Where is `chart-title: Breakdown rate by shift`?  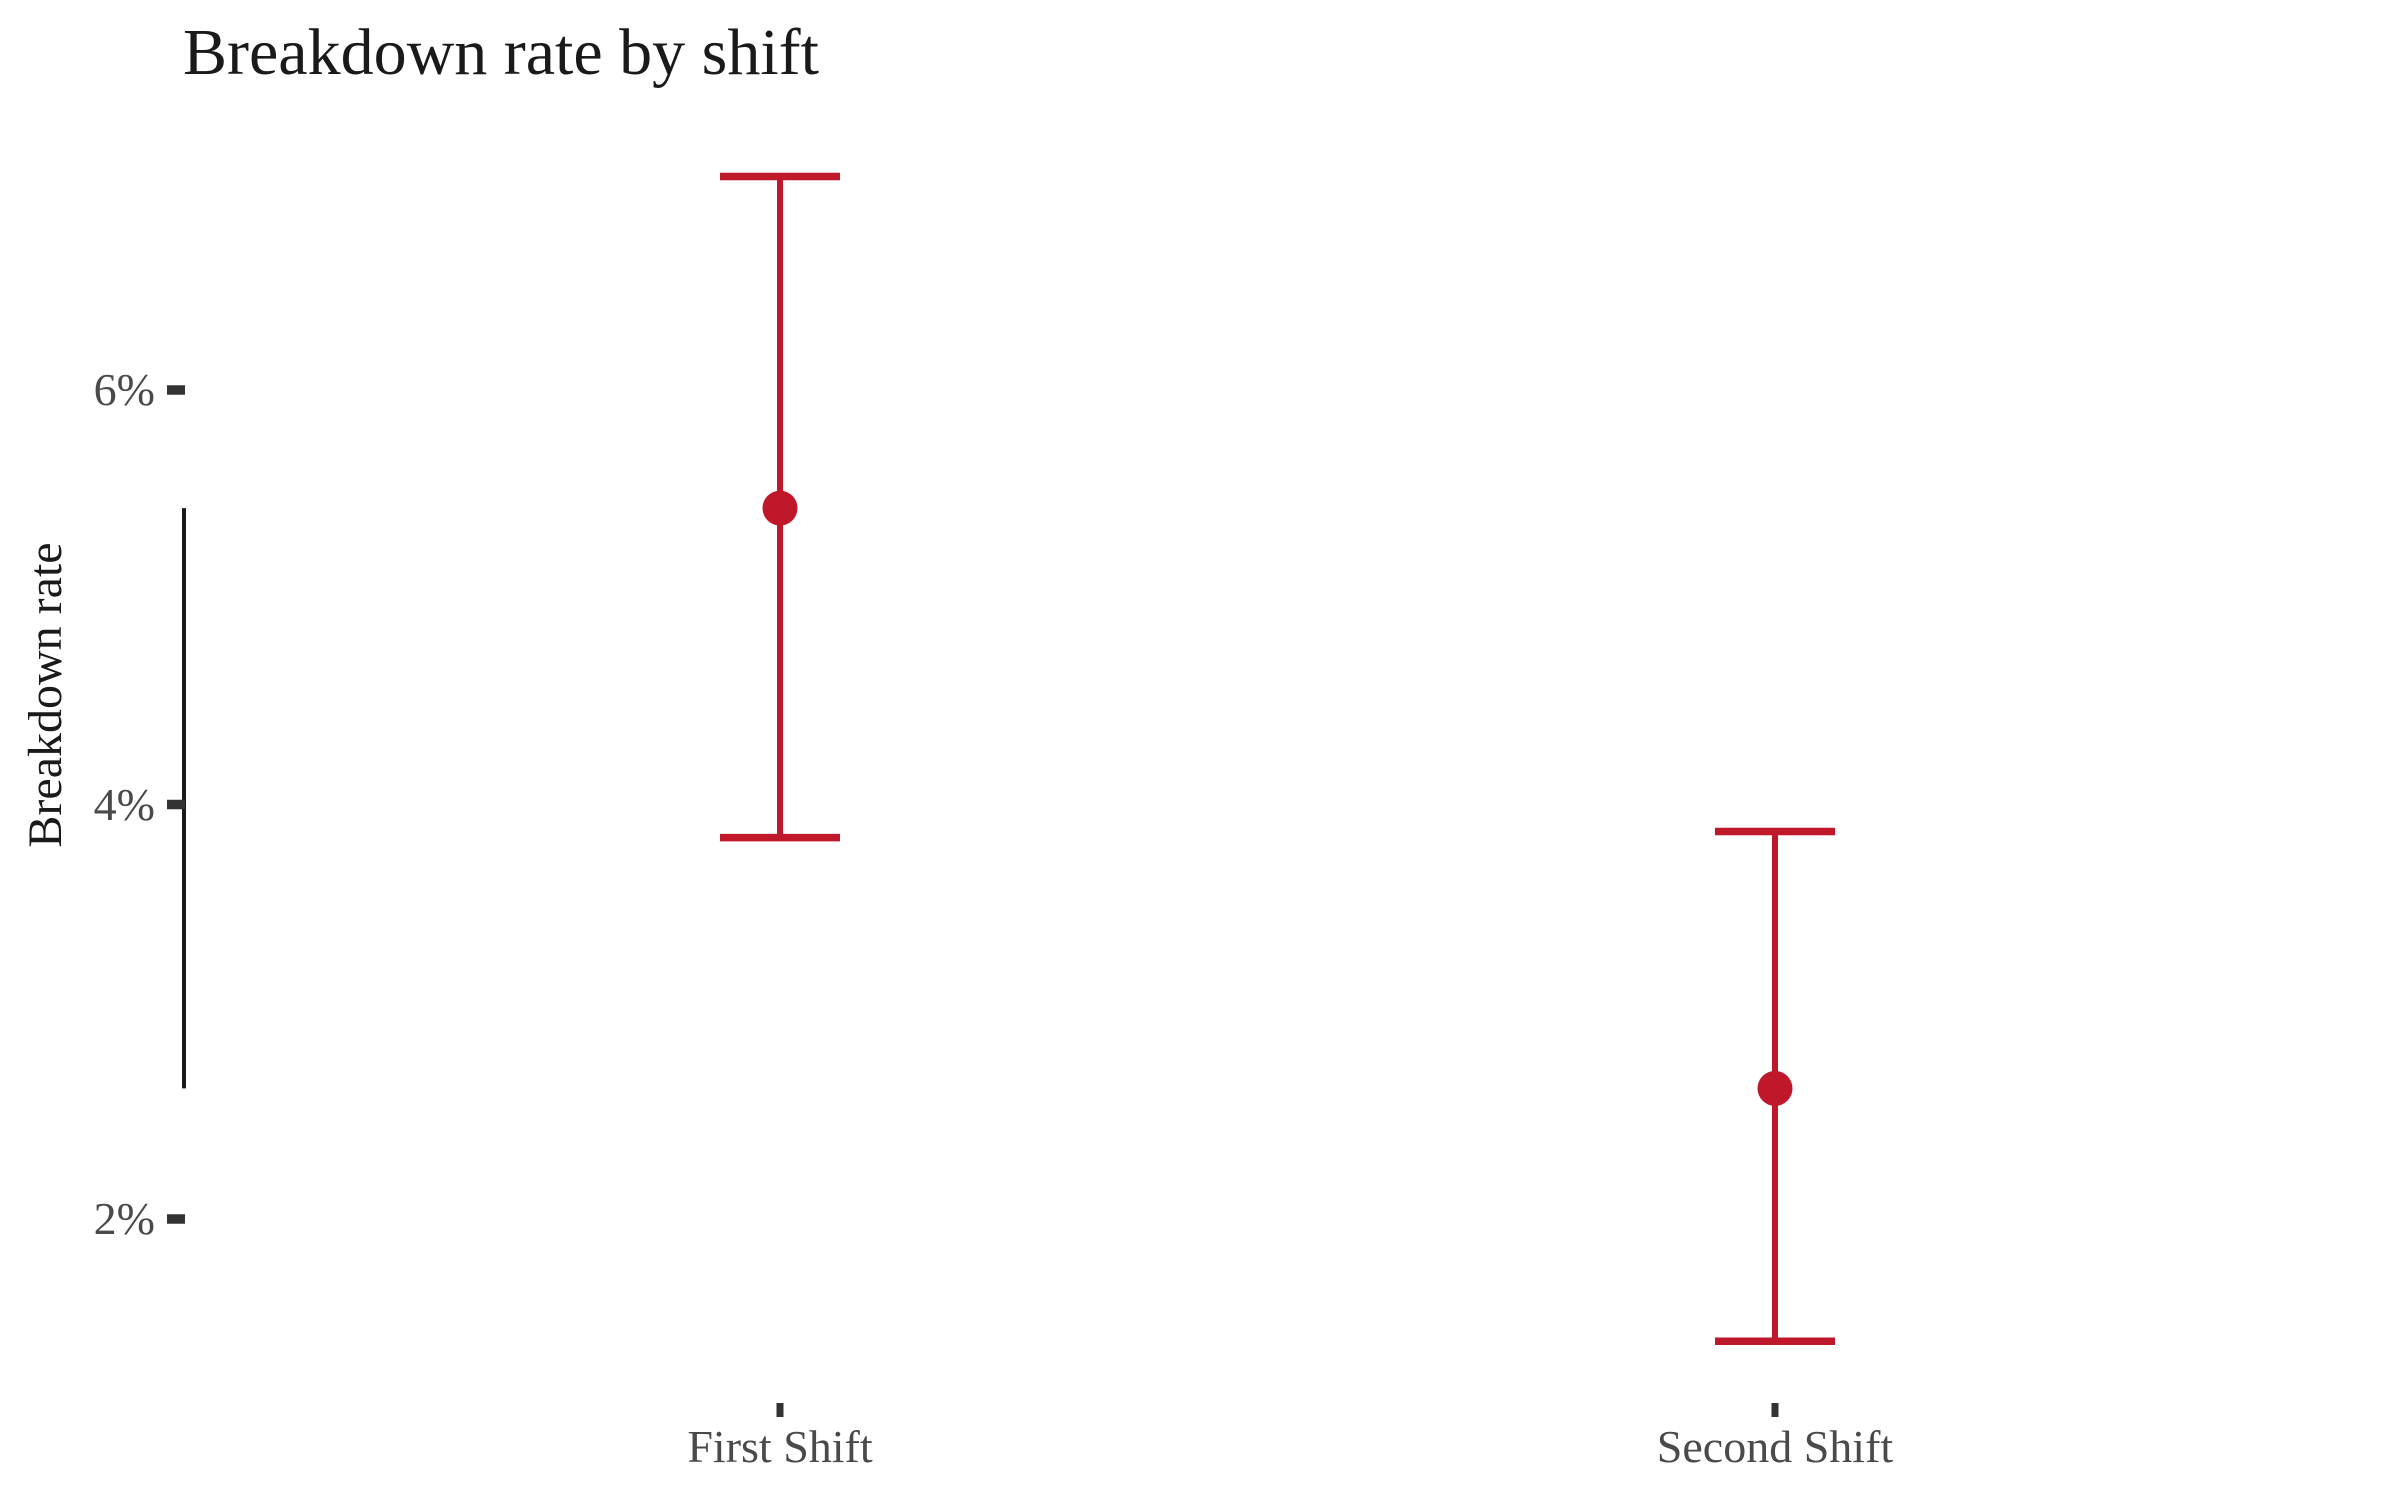
chart-title: Breakdown rate by shift is located at coordinates (501, 52).